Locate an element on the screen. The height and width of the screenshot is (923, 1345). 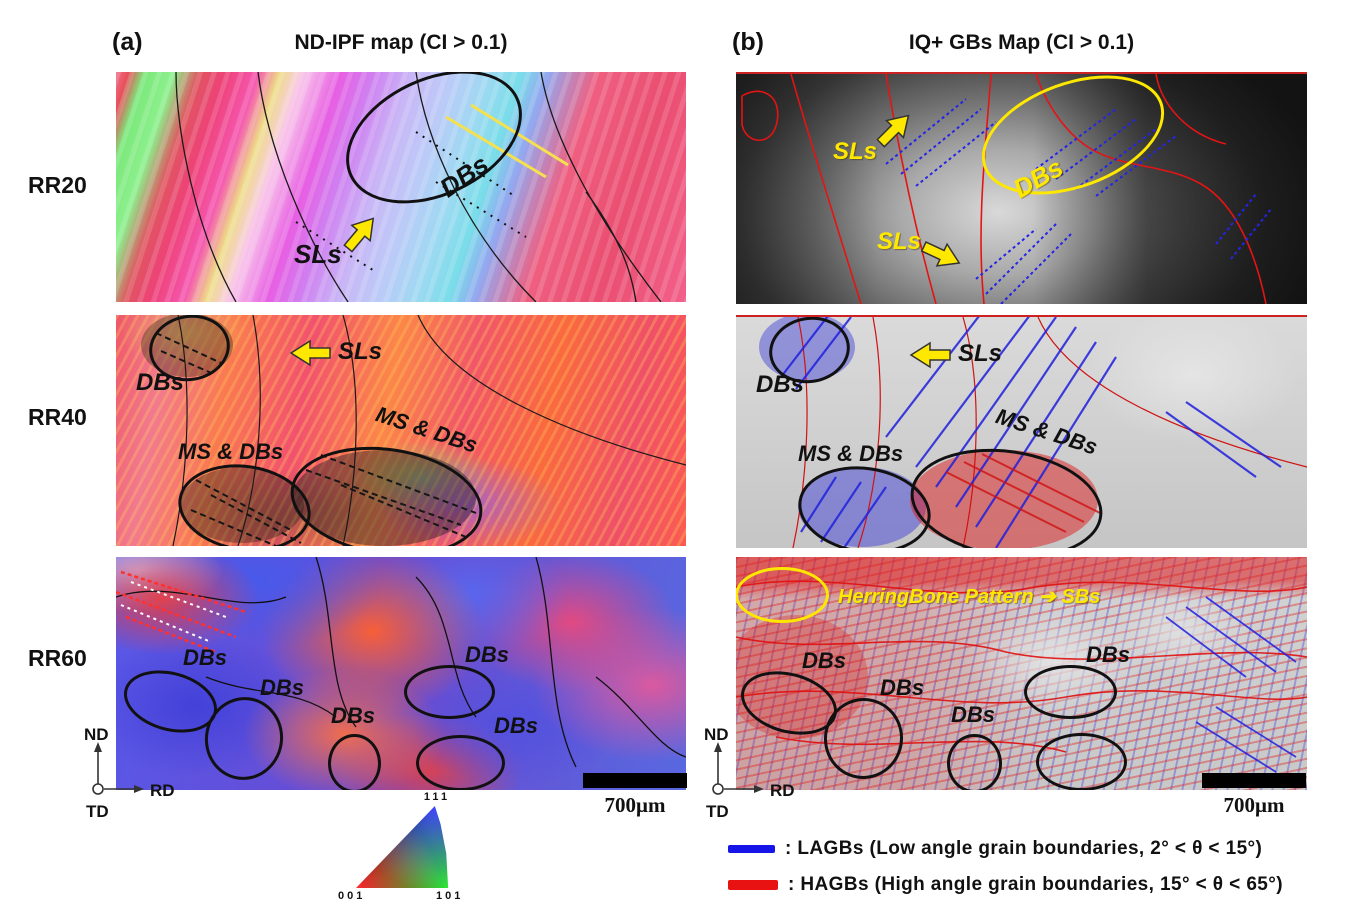
map-nd-ipf-rr40: DBs SLs MS & DBs MS & DBs is located at coordinates (401, 430).